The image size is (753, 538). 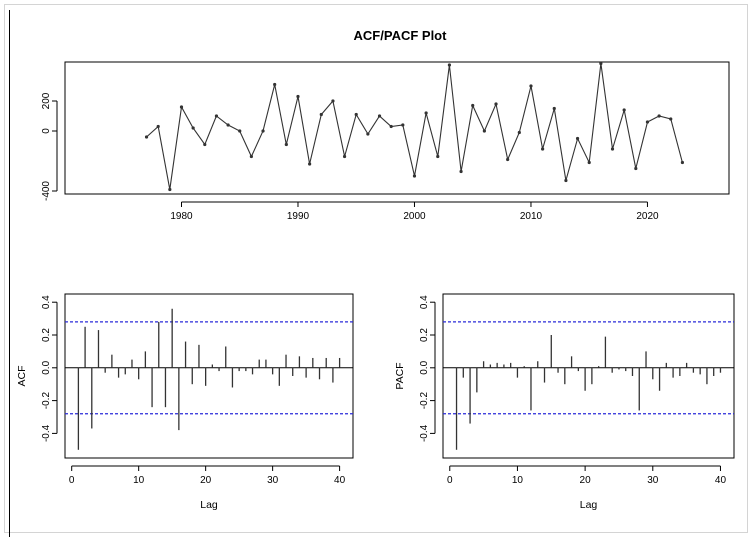 What do you see at coordinates (531, 216) in the screenshot?
I see `x-tick-label: 2010` at bounding box center [531, 216].